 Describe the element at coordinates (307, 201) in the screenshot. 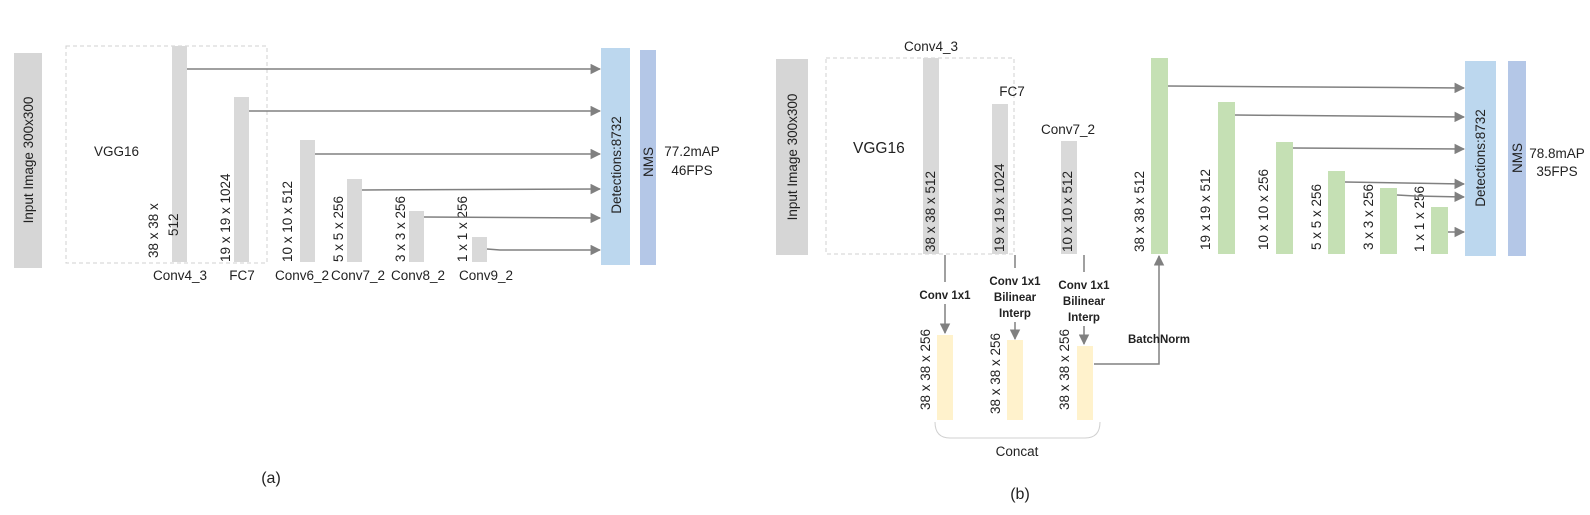

I see `conv6-2-bar` at that location.